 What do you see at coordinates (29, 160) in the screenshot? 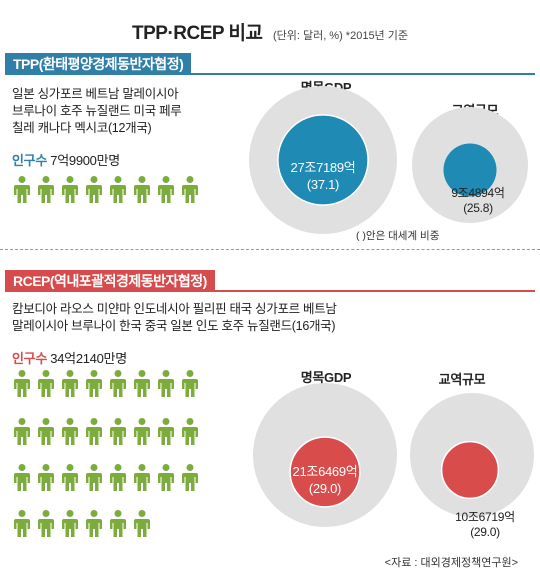
I see `tpp-population-label: 인구수` at bounding box center [29, 160].